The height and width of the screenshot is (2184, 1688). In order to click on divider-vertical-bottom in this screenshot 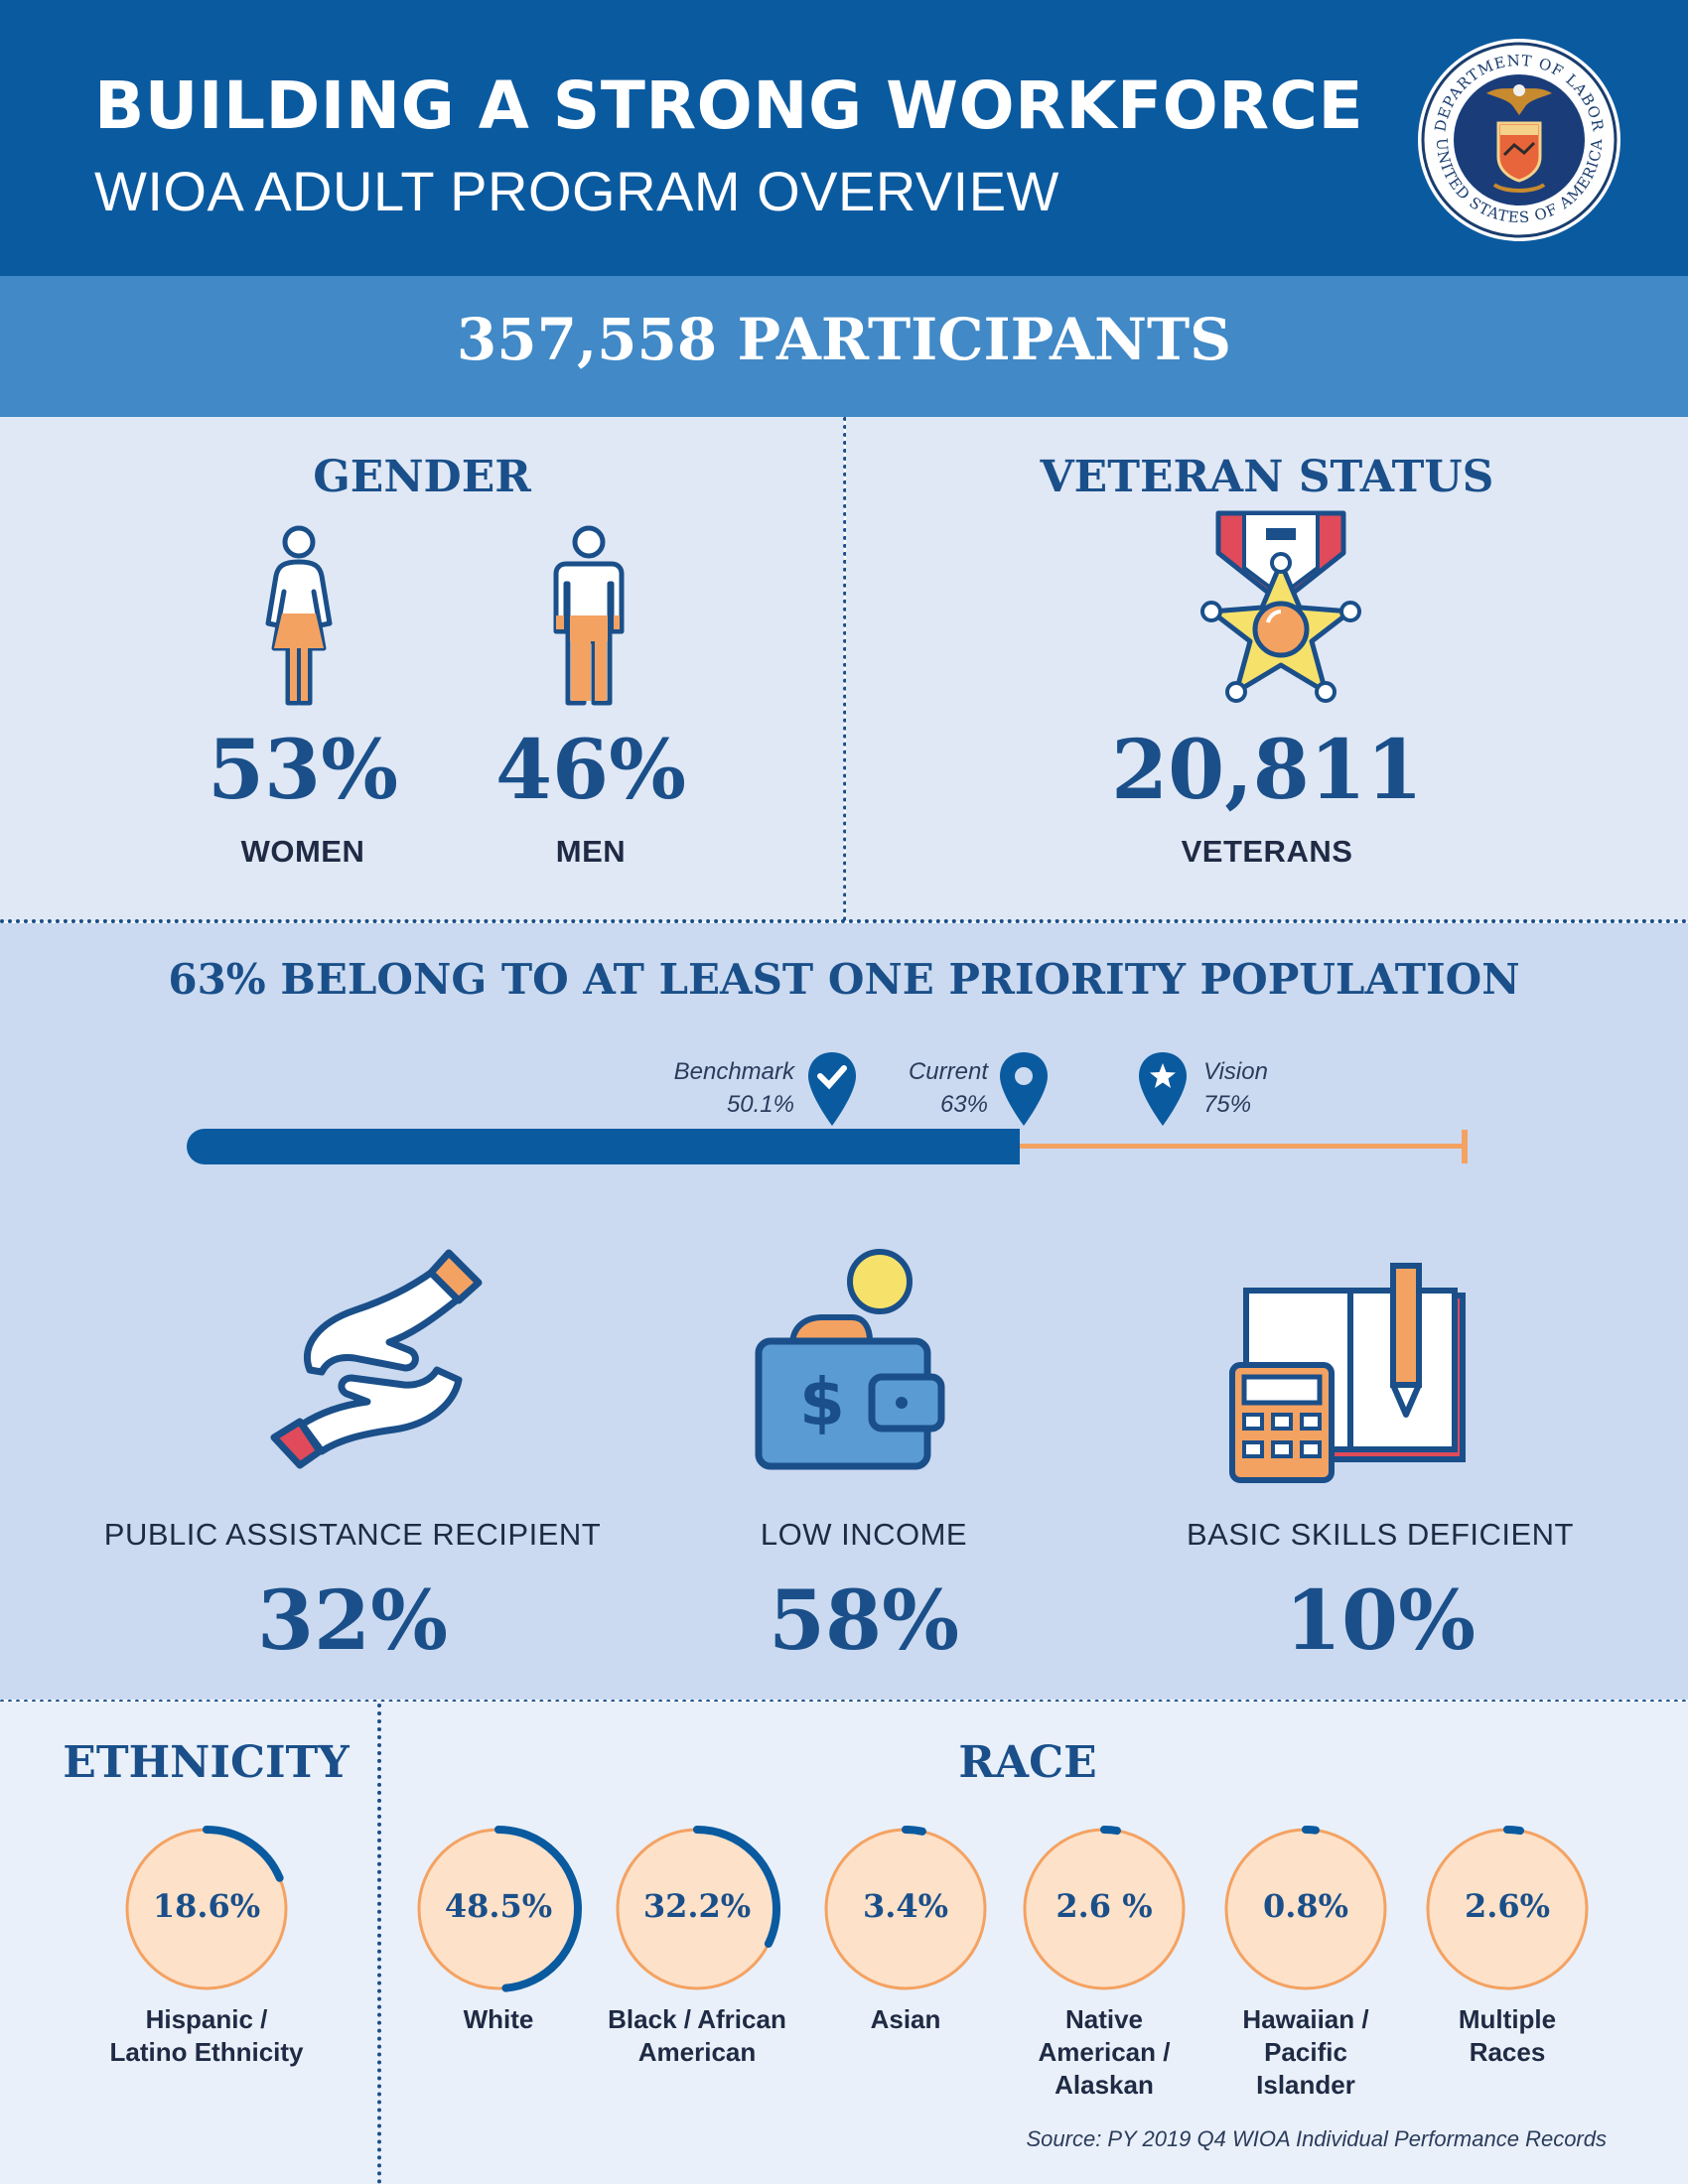, I will do `click(379, 1944)`.